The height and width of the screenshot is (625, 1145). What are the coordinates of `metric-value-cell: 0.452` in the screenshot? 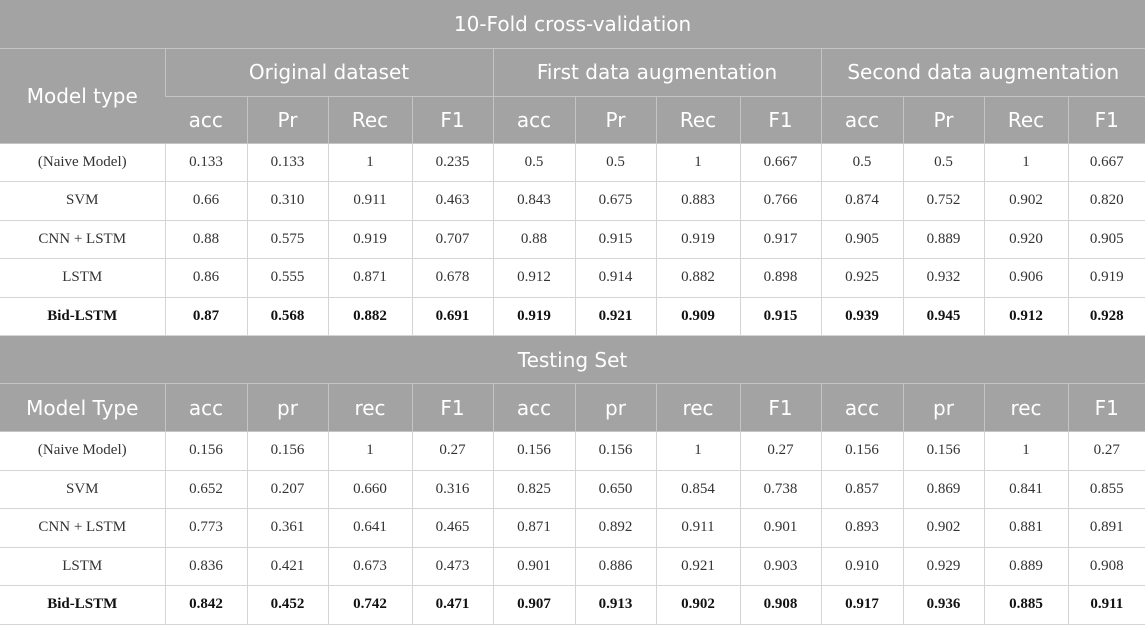 It's located at (287, 605).